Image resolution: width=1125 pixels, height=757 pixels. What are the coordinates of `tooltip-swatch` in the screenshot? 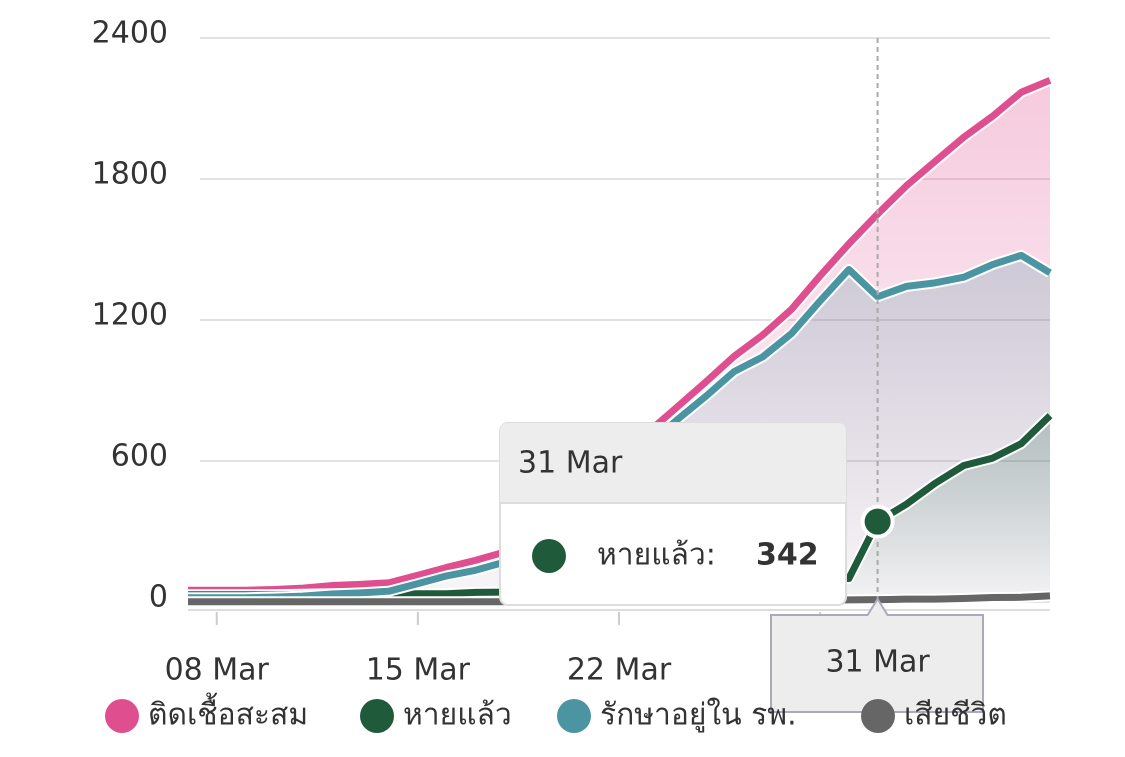 It's located at (549, 556).